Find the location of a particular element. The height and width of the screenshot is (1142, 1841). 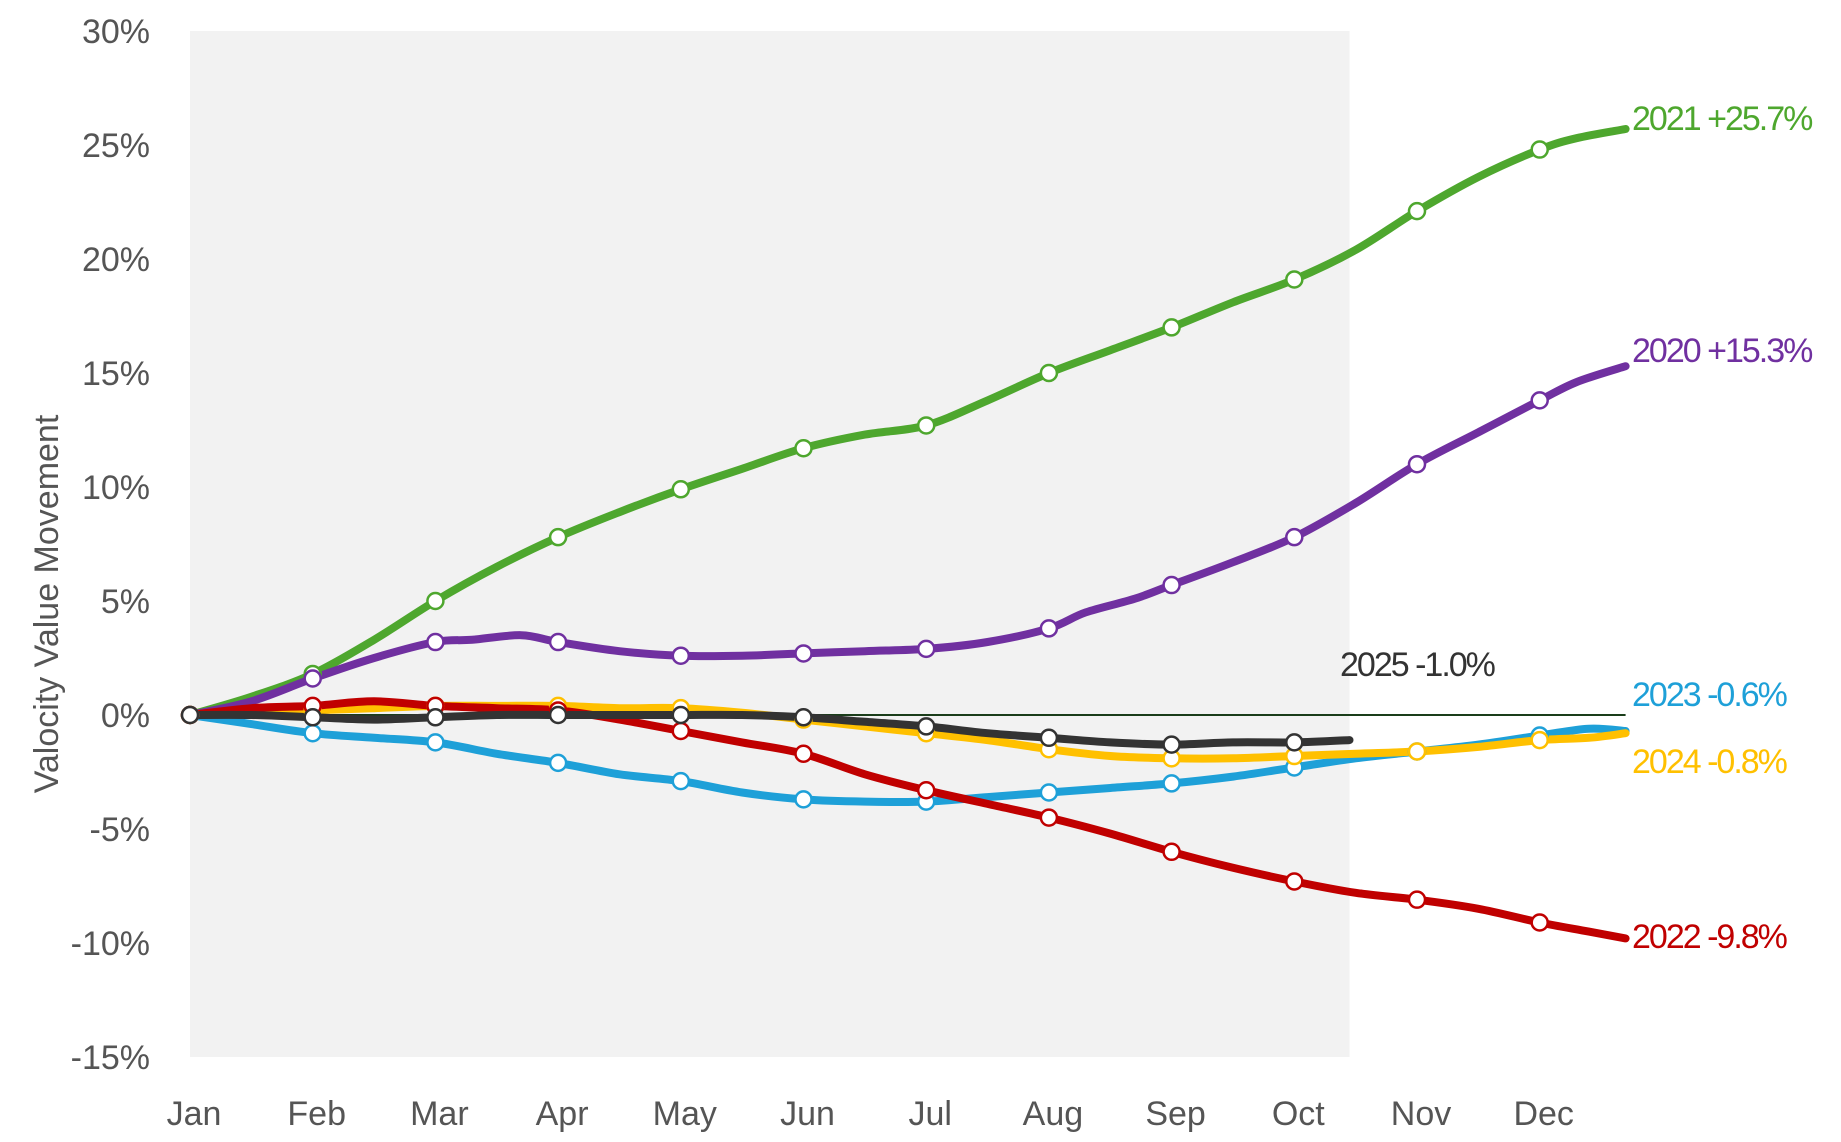

y-tick-label: -5% is located at coordinates (120, 830).